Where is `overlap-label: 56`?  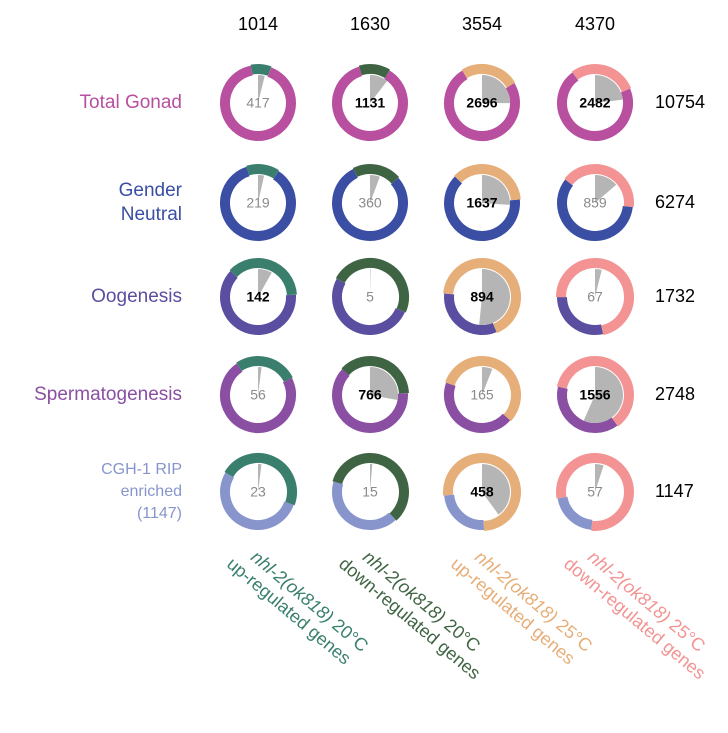 overlap-label: 56 is located at coordinates (258, 395).